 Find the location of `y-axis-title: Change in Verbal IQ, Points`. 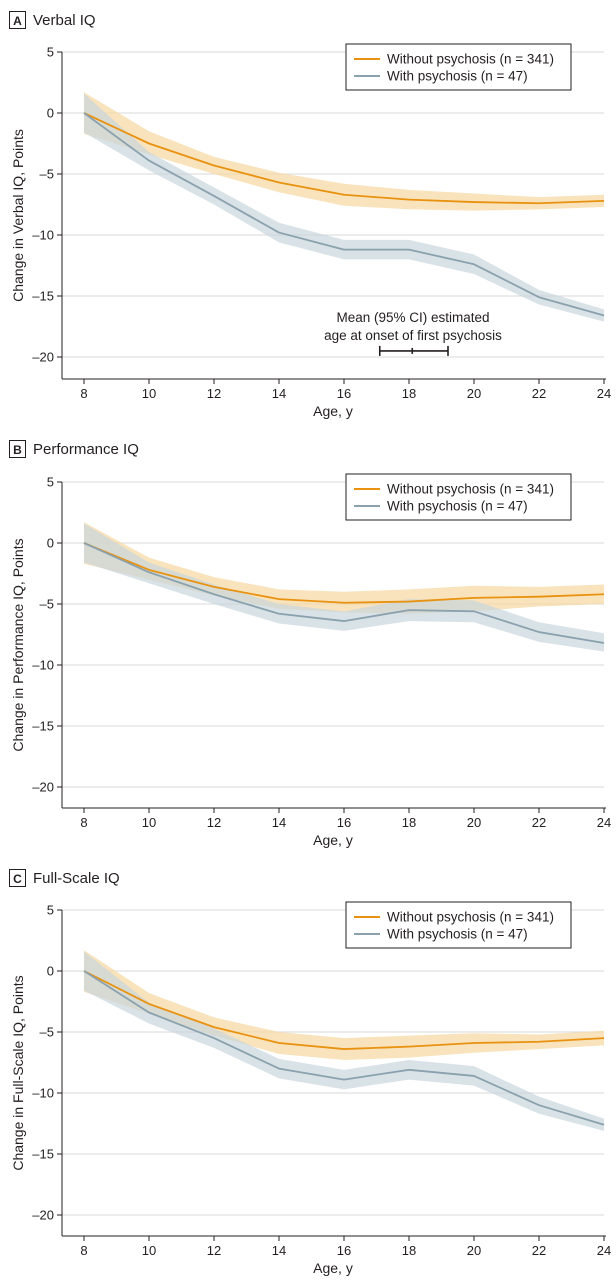

y-axis-title: Change in Verbal IQ, Points is located at coordinates (18, 215).